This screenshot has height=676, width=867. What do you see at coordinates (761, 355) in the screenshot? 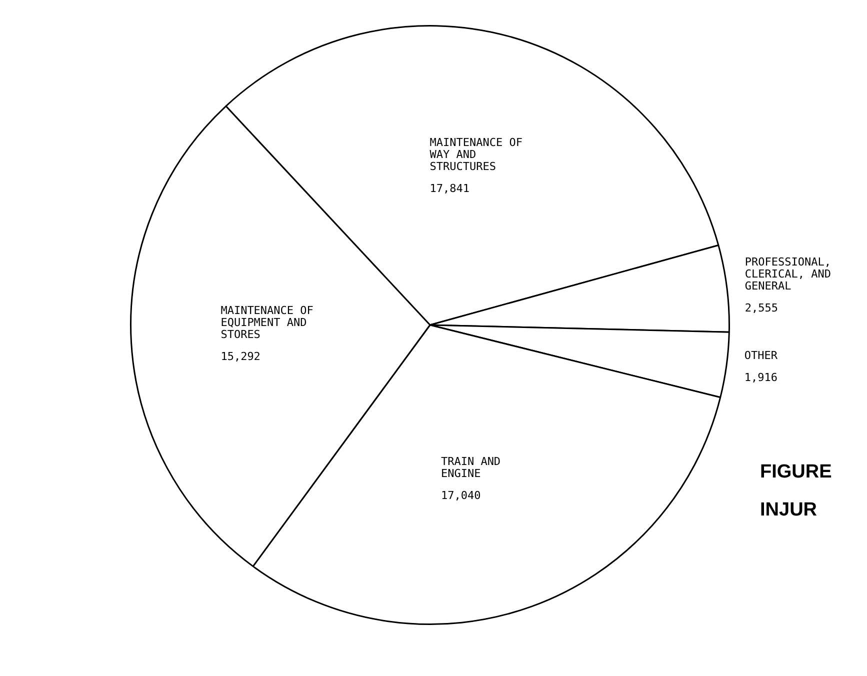
I see `slice-label: OTHER` at bounding box center [761, 355].